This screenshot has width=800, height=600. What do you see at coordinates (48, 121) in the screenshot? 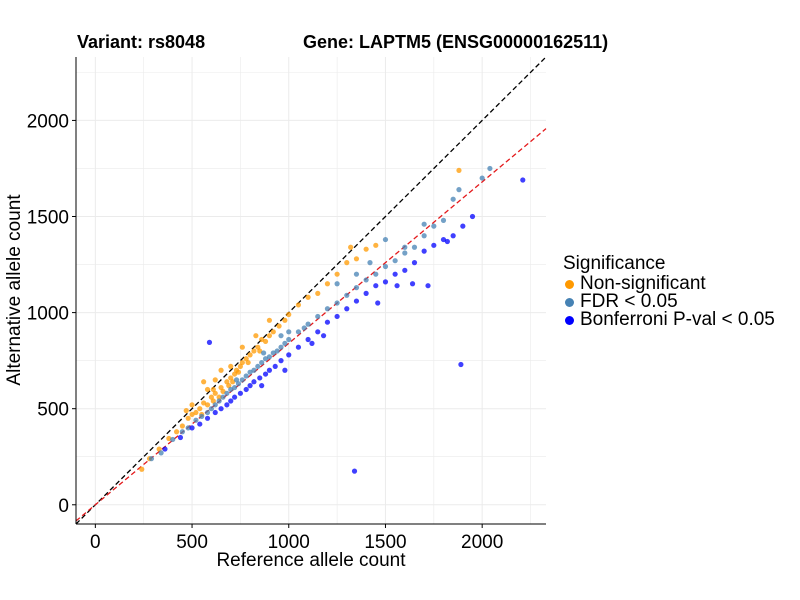
I see `y-tick-label: 2000` at bounding box center [48, 121].